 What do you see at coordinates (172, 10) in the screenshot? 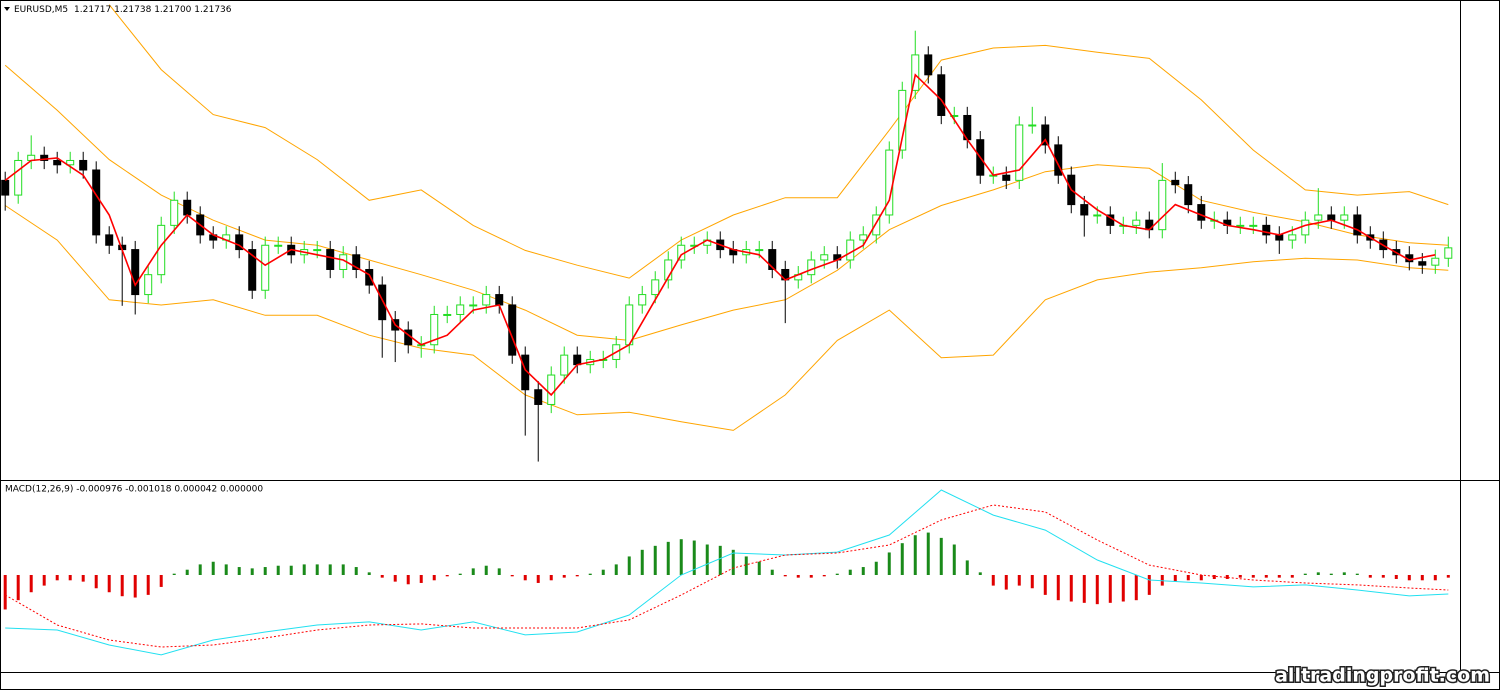
I see `quote-low: 1.21700` at bounding box center [172, 10].